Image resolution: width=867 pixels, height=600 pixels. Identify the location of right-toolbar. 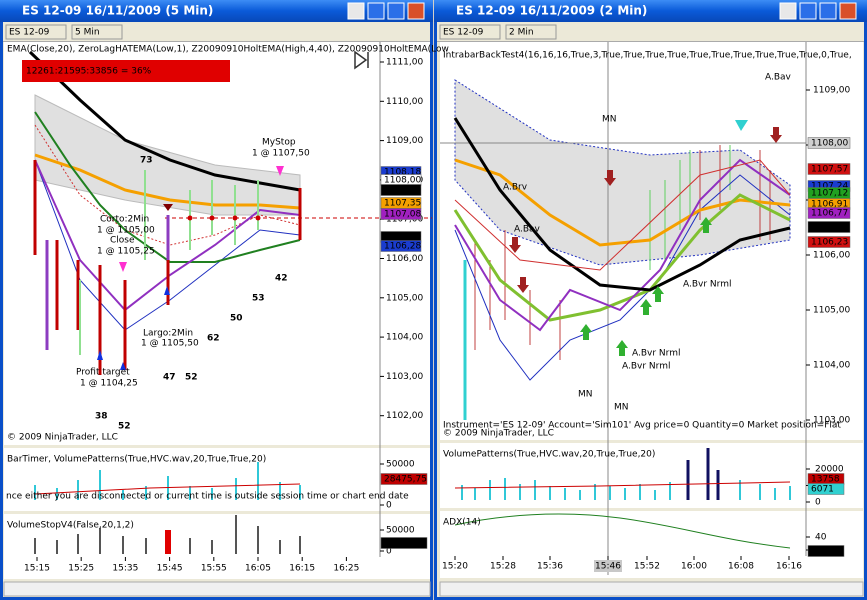
(498, 32).